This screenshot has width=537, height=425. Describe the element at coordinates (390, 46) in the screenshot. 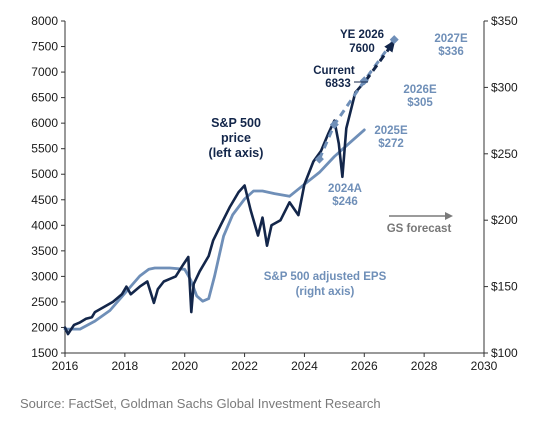

I see `price-forecast-arrowhead` at that location.